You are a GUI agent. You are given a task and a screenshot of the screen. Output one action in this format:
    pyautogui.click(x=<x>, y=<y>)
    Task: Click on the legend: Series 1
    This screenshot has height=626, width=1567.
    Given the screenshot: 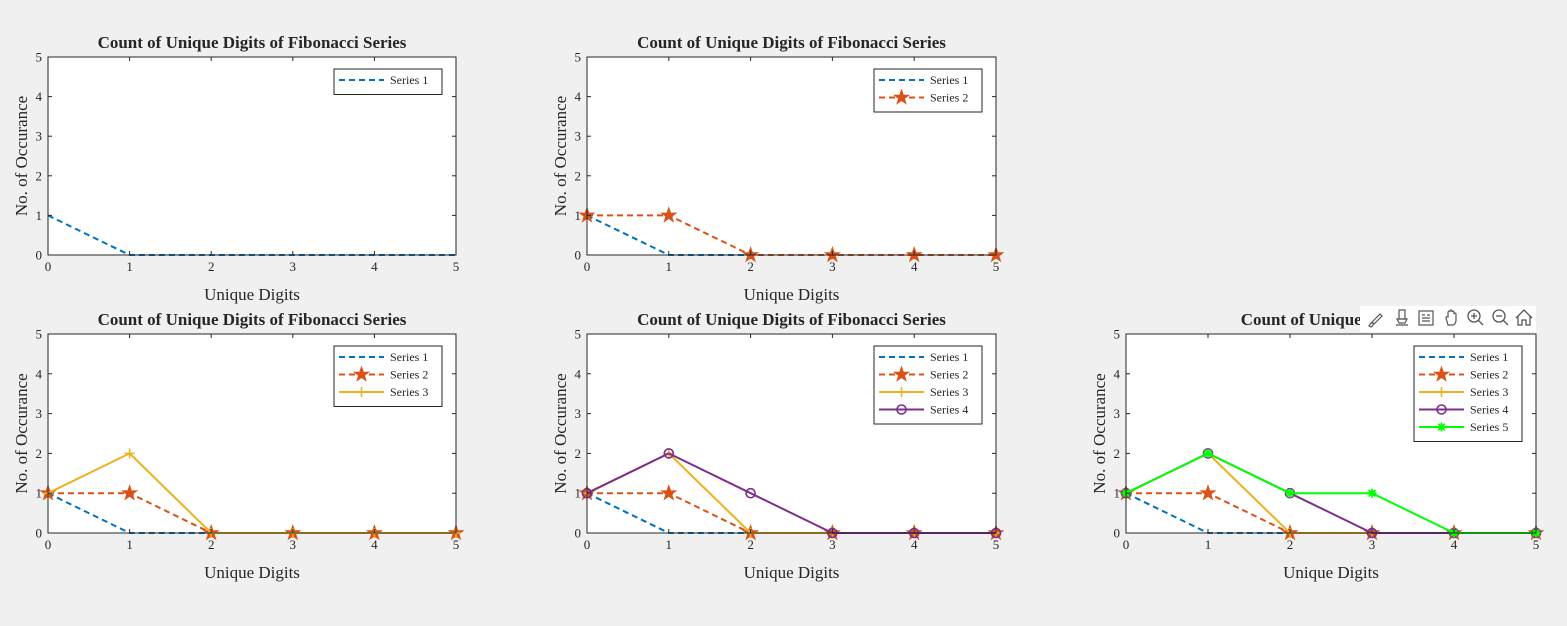 What is the action you would take?
    pyautogui.click(x=388, y=81)
    